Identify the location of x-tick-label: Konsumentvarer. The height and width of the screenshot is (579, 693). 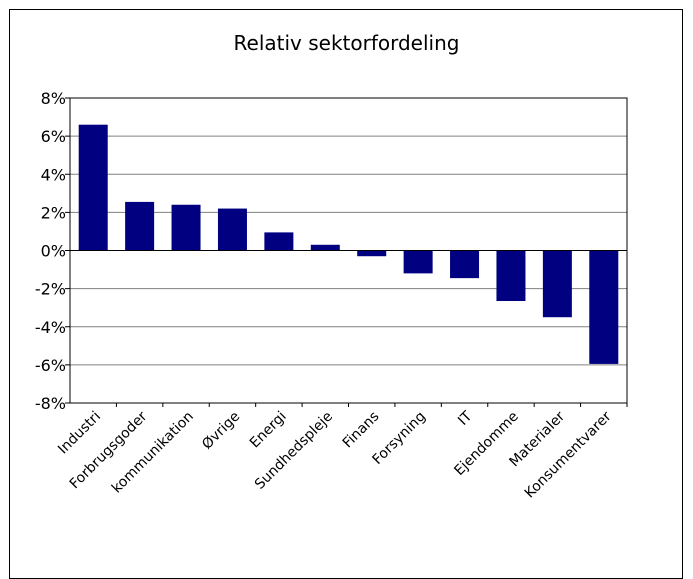
(568, 454).